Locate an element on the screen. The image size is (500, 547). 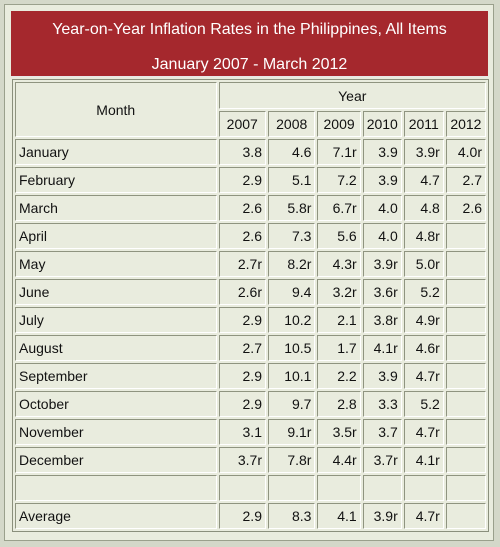
table-cell: 4.9r is located at coordinates (423, 320).